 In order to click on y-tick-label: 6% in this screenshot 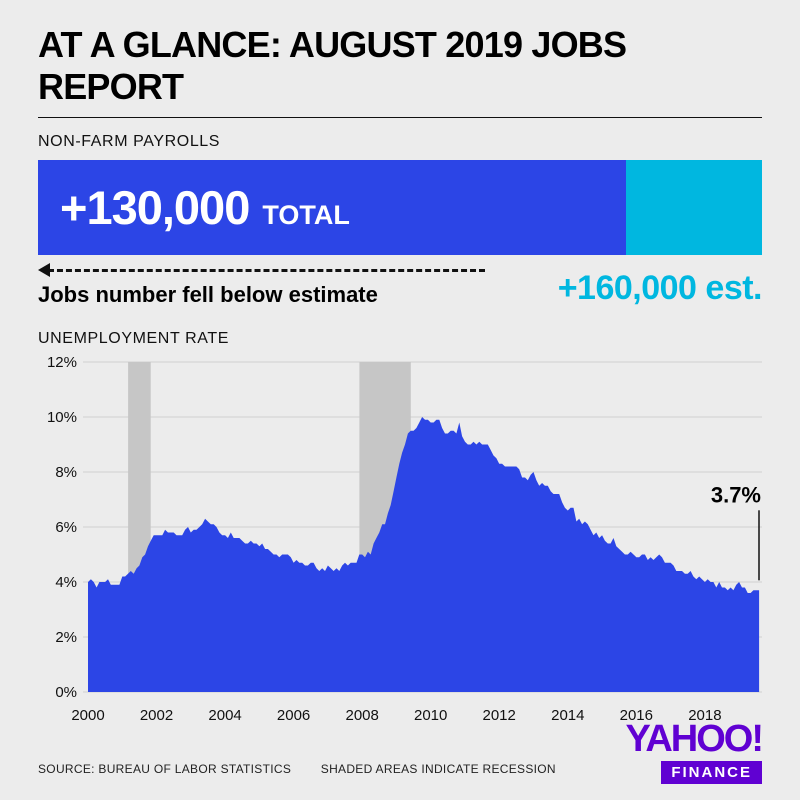, I will do `click(66, 527)`.